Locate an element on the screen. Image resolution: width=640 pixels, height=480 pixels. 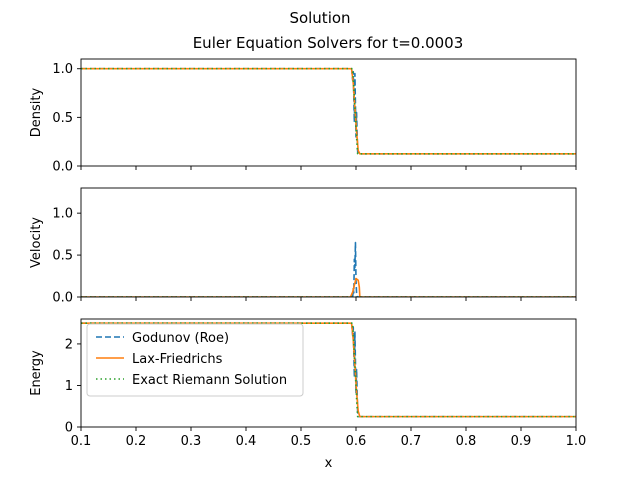
x-tick-label: 0.3 is located at coordinates (191, 441).